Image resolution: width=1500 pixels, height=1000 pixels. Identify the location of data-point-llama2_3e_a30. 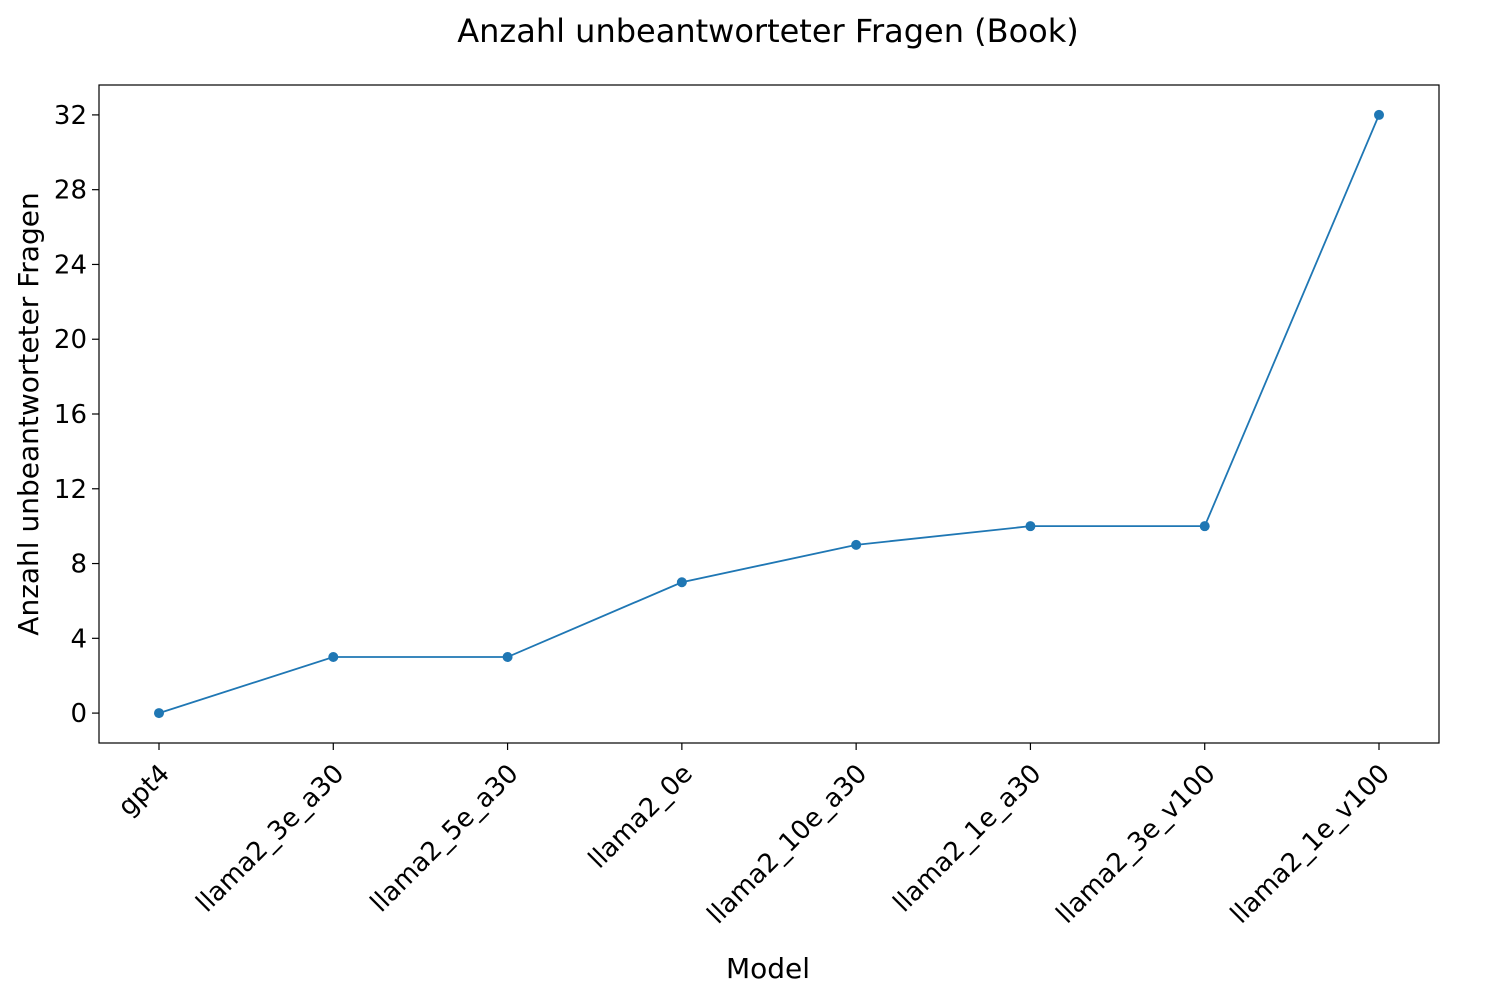
(333, 657).